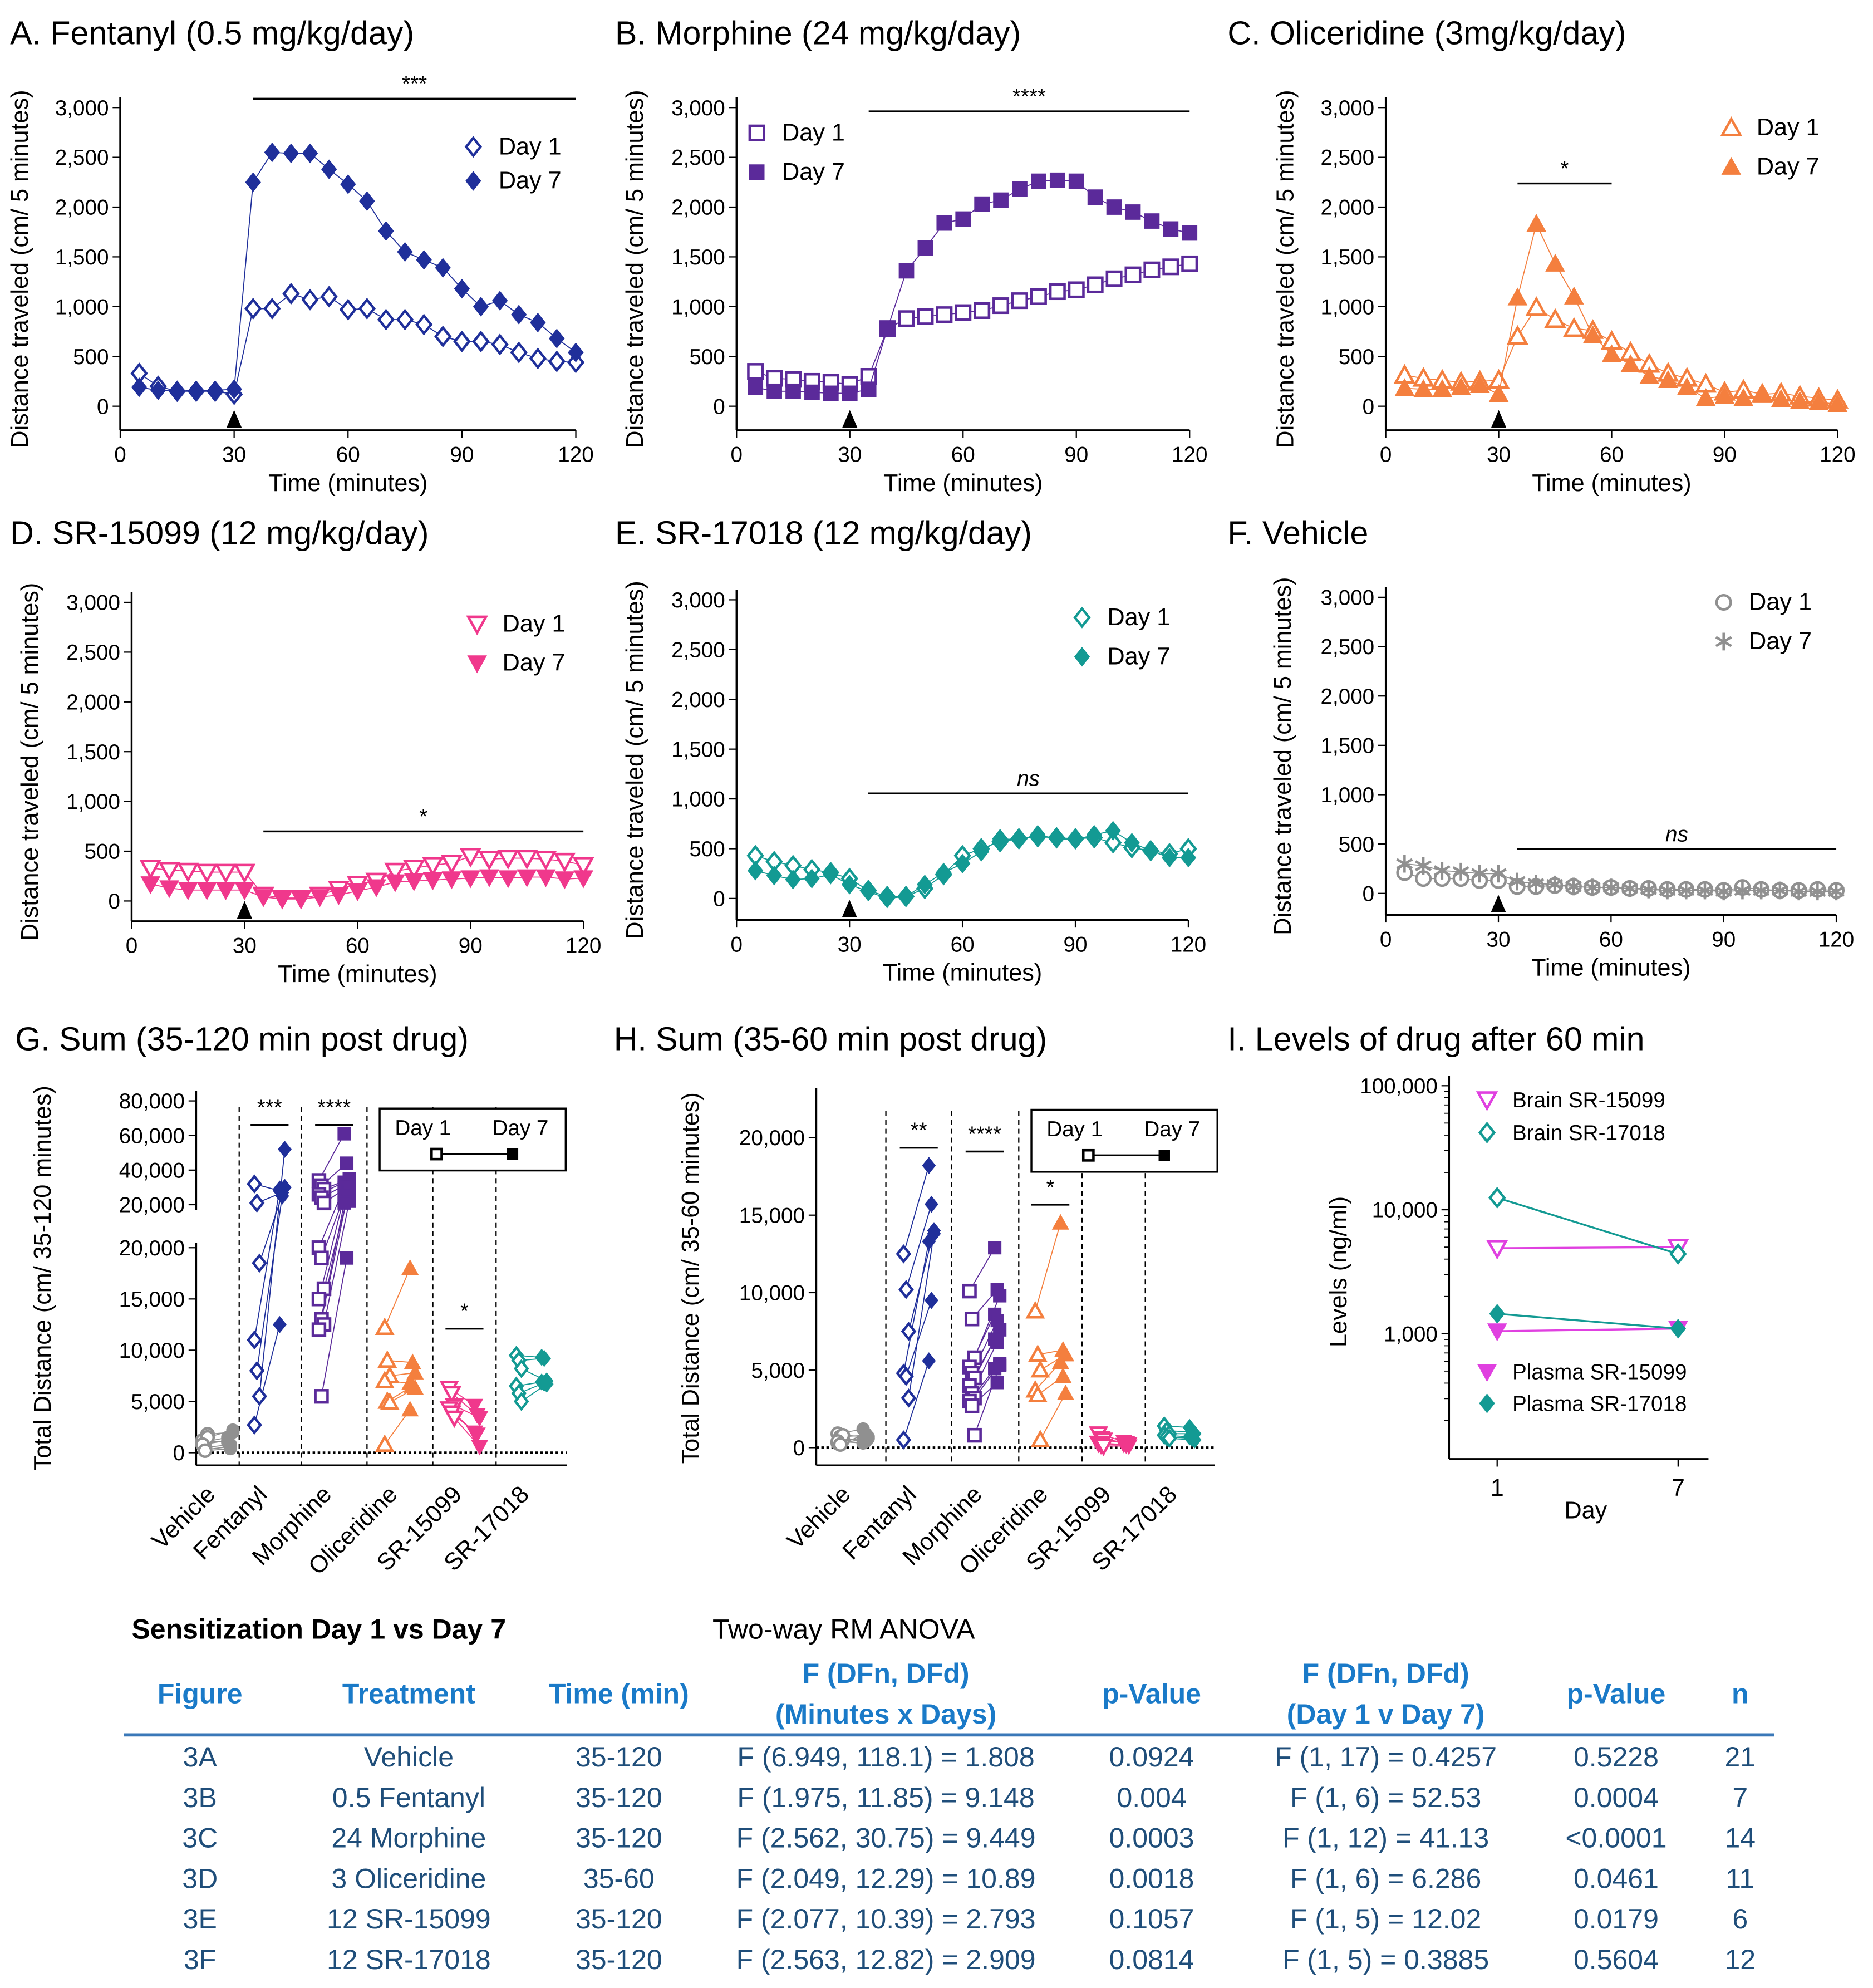 This screenshot has height=1988, width=1873. What do you see at coordinates (1564, 169) in the screenshot?
I see `significance-label: *` at bounding box center [1564, 169].